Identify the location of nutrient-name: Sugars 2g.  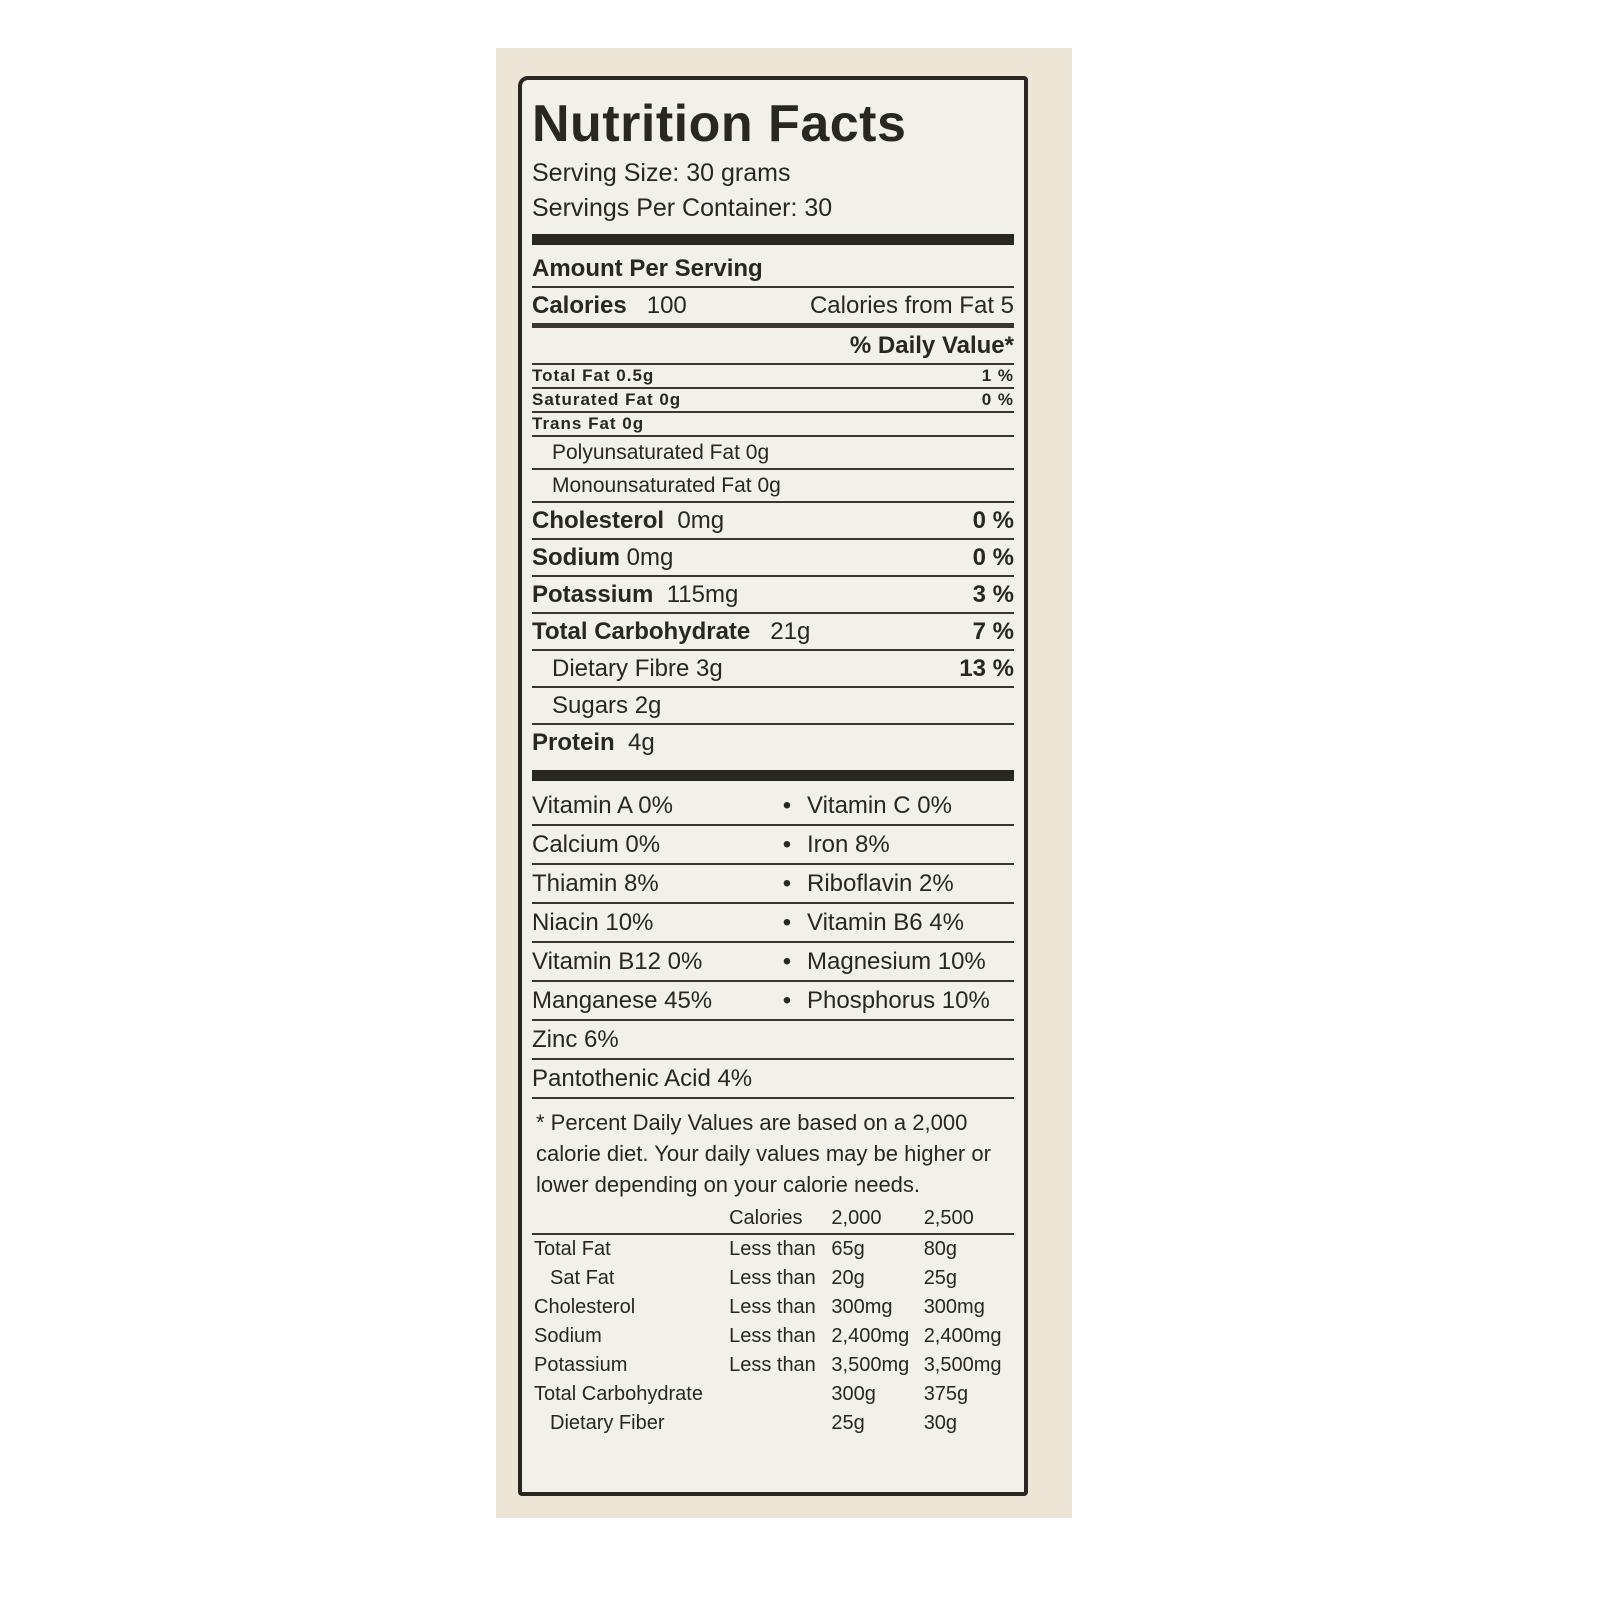
(607, 705).